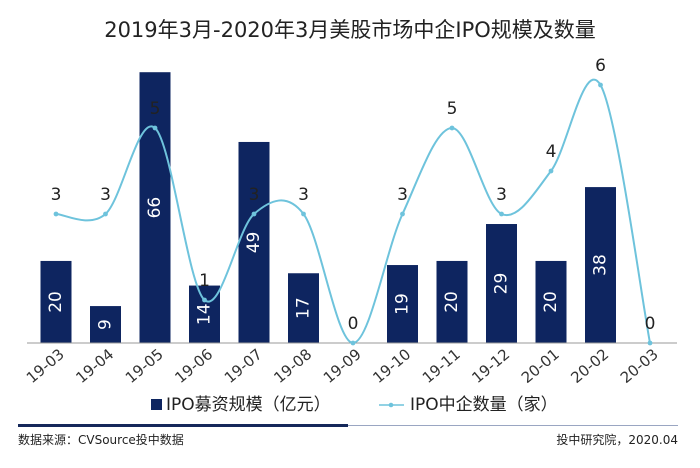  Describe the element at coordinates (639, 366) in the screenshot. I see `x-tick-label: 20-03` at that location.